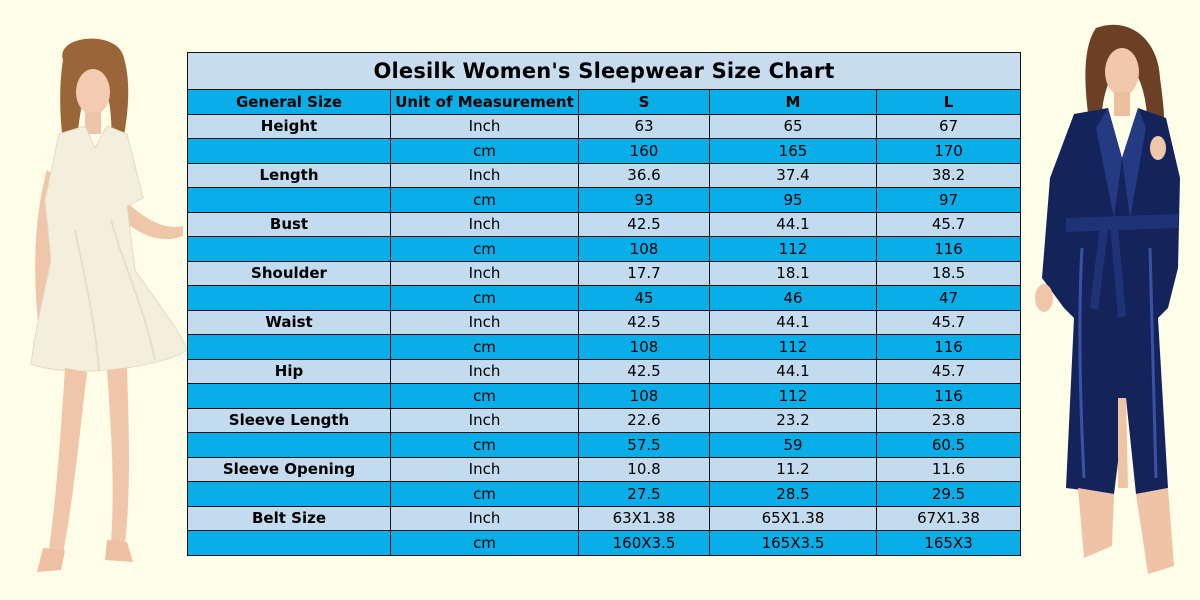 The height and width of the screenshot is (600, 1200). I want to click on size-value-m: 18.1, so click(793, 273).